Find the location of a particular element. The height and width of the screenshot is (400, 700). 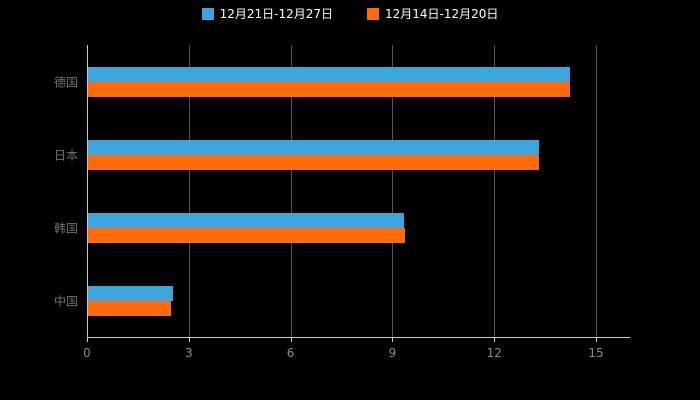

x-tick-label-12: 12 is located at coordinates (494, 353).